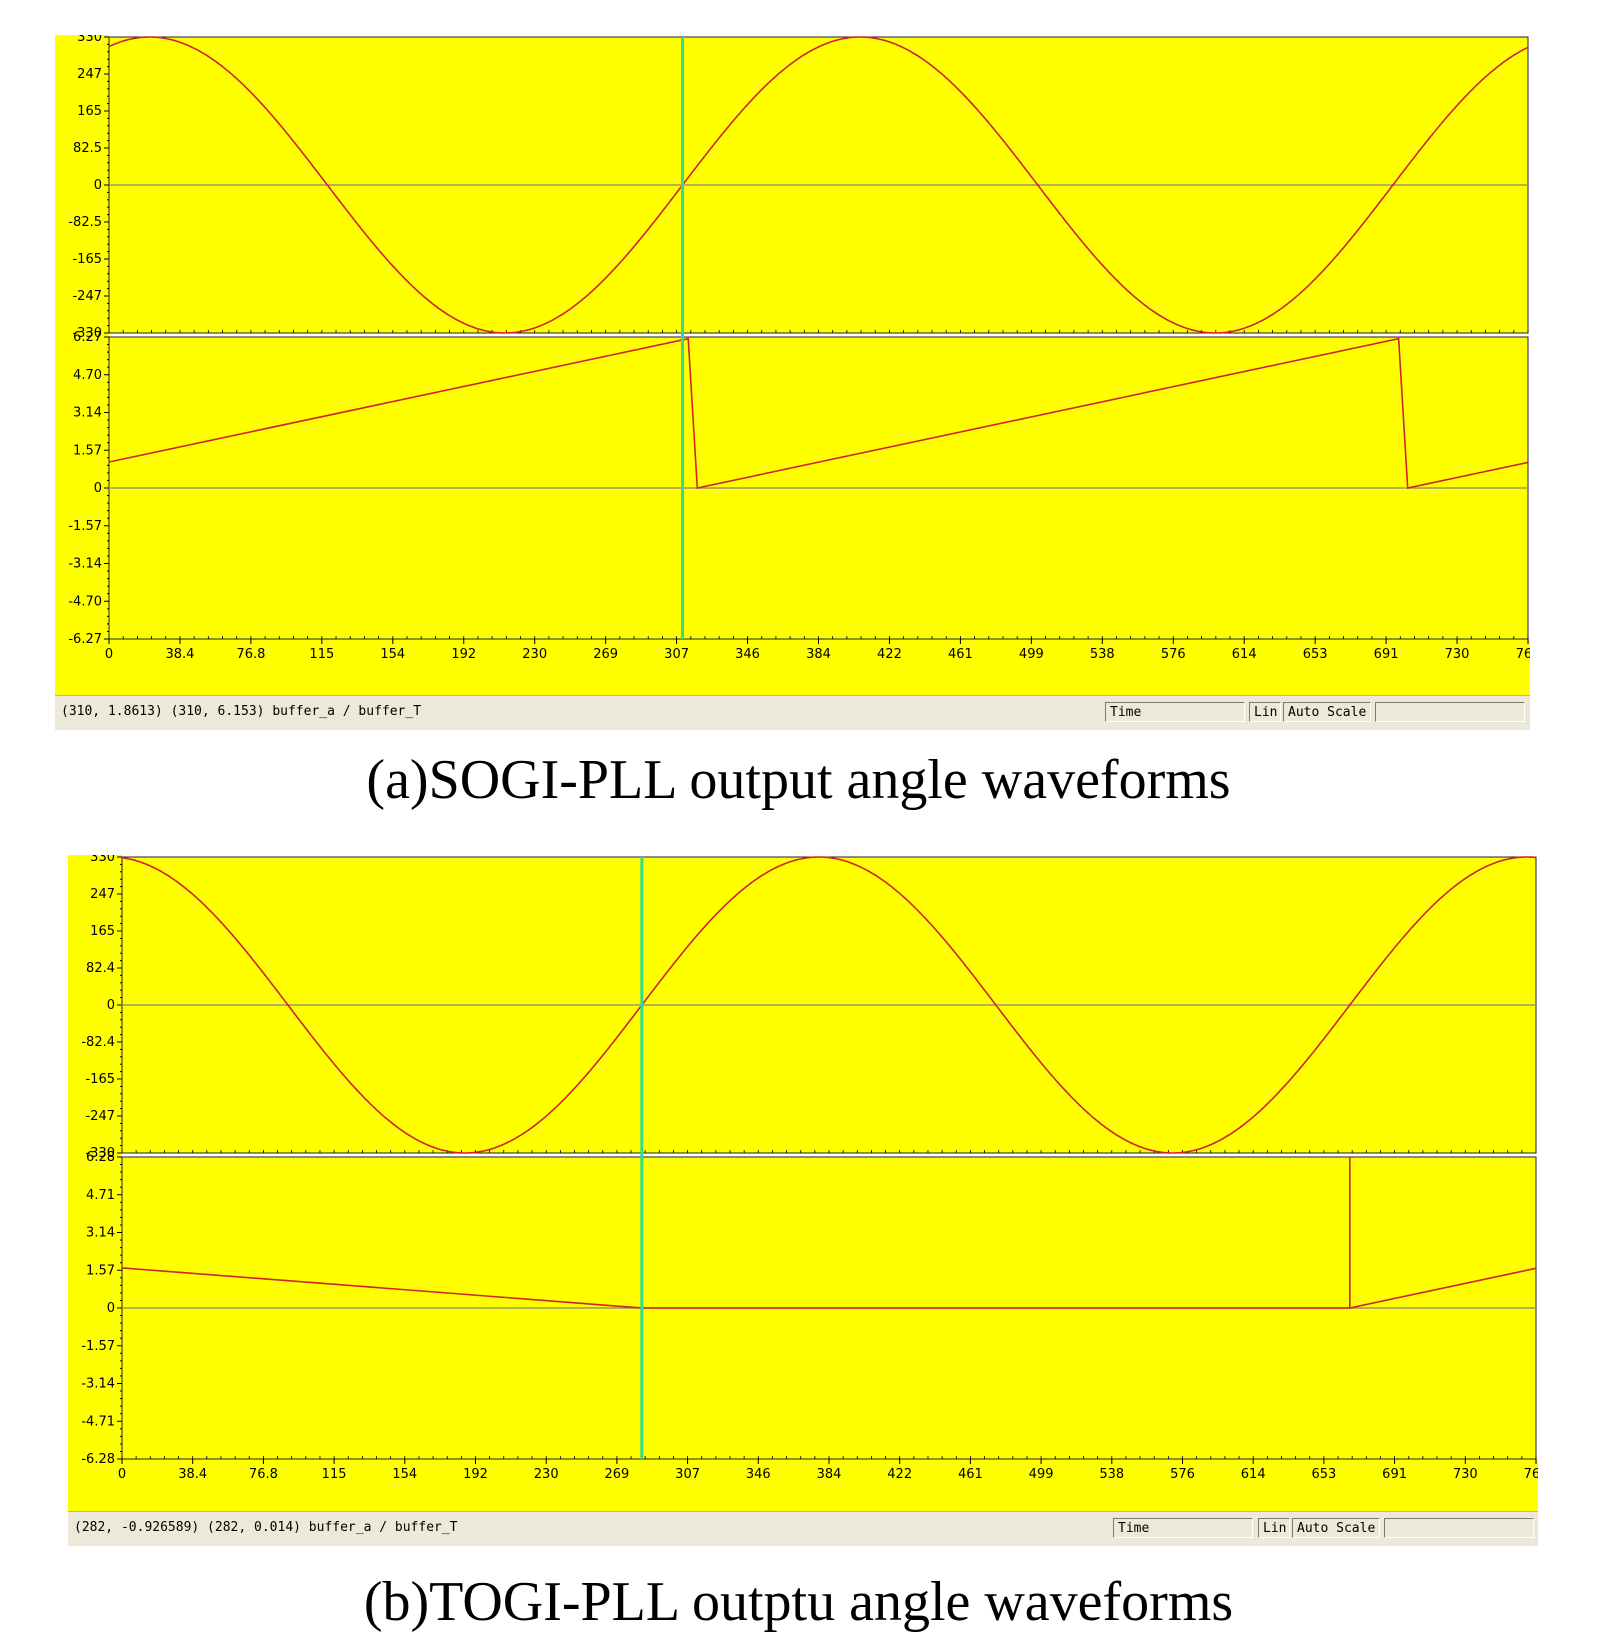  Describe the element at coordinates (798, 1602) in the screenshot. I see `panel-b-caption: (b)TOGI-PLL outptu angle waveforms` at that location.